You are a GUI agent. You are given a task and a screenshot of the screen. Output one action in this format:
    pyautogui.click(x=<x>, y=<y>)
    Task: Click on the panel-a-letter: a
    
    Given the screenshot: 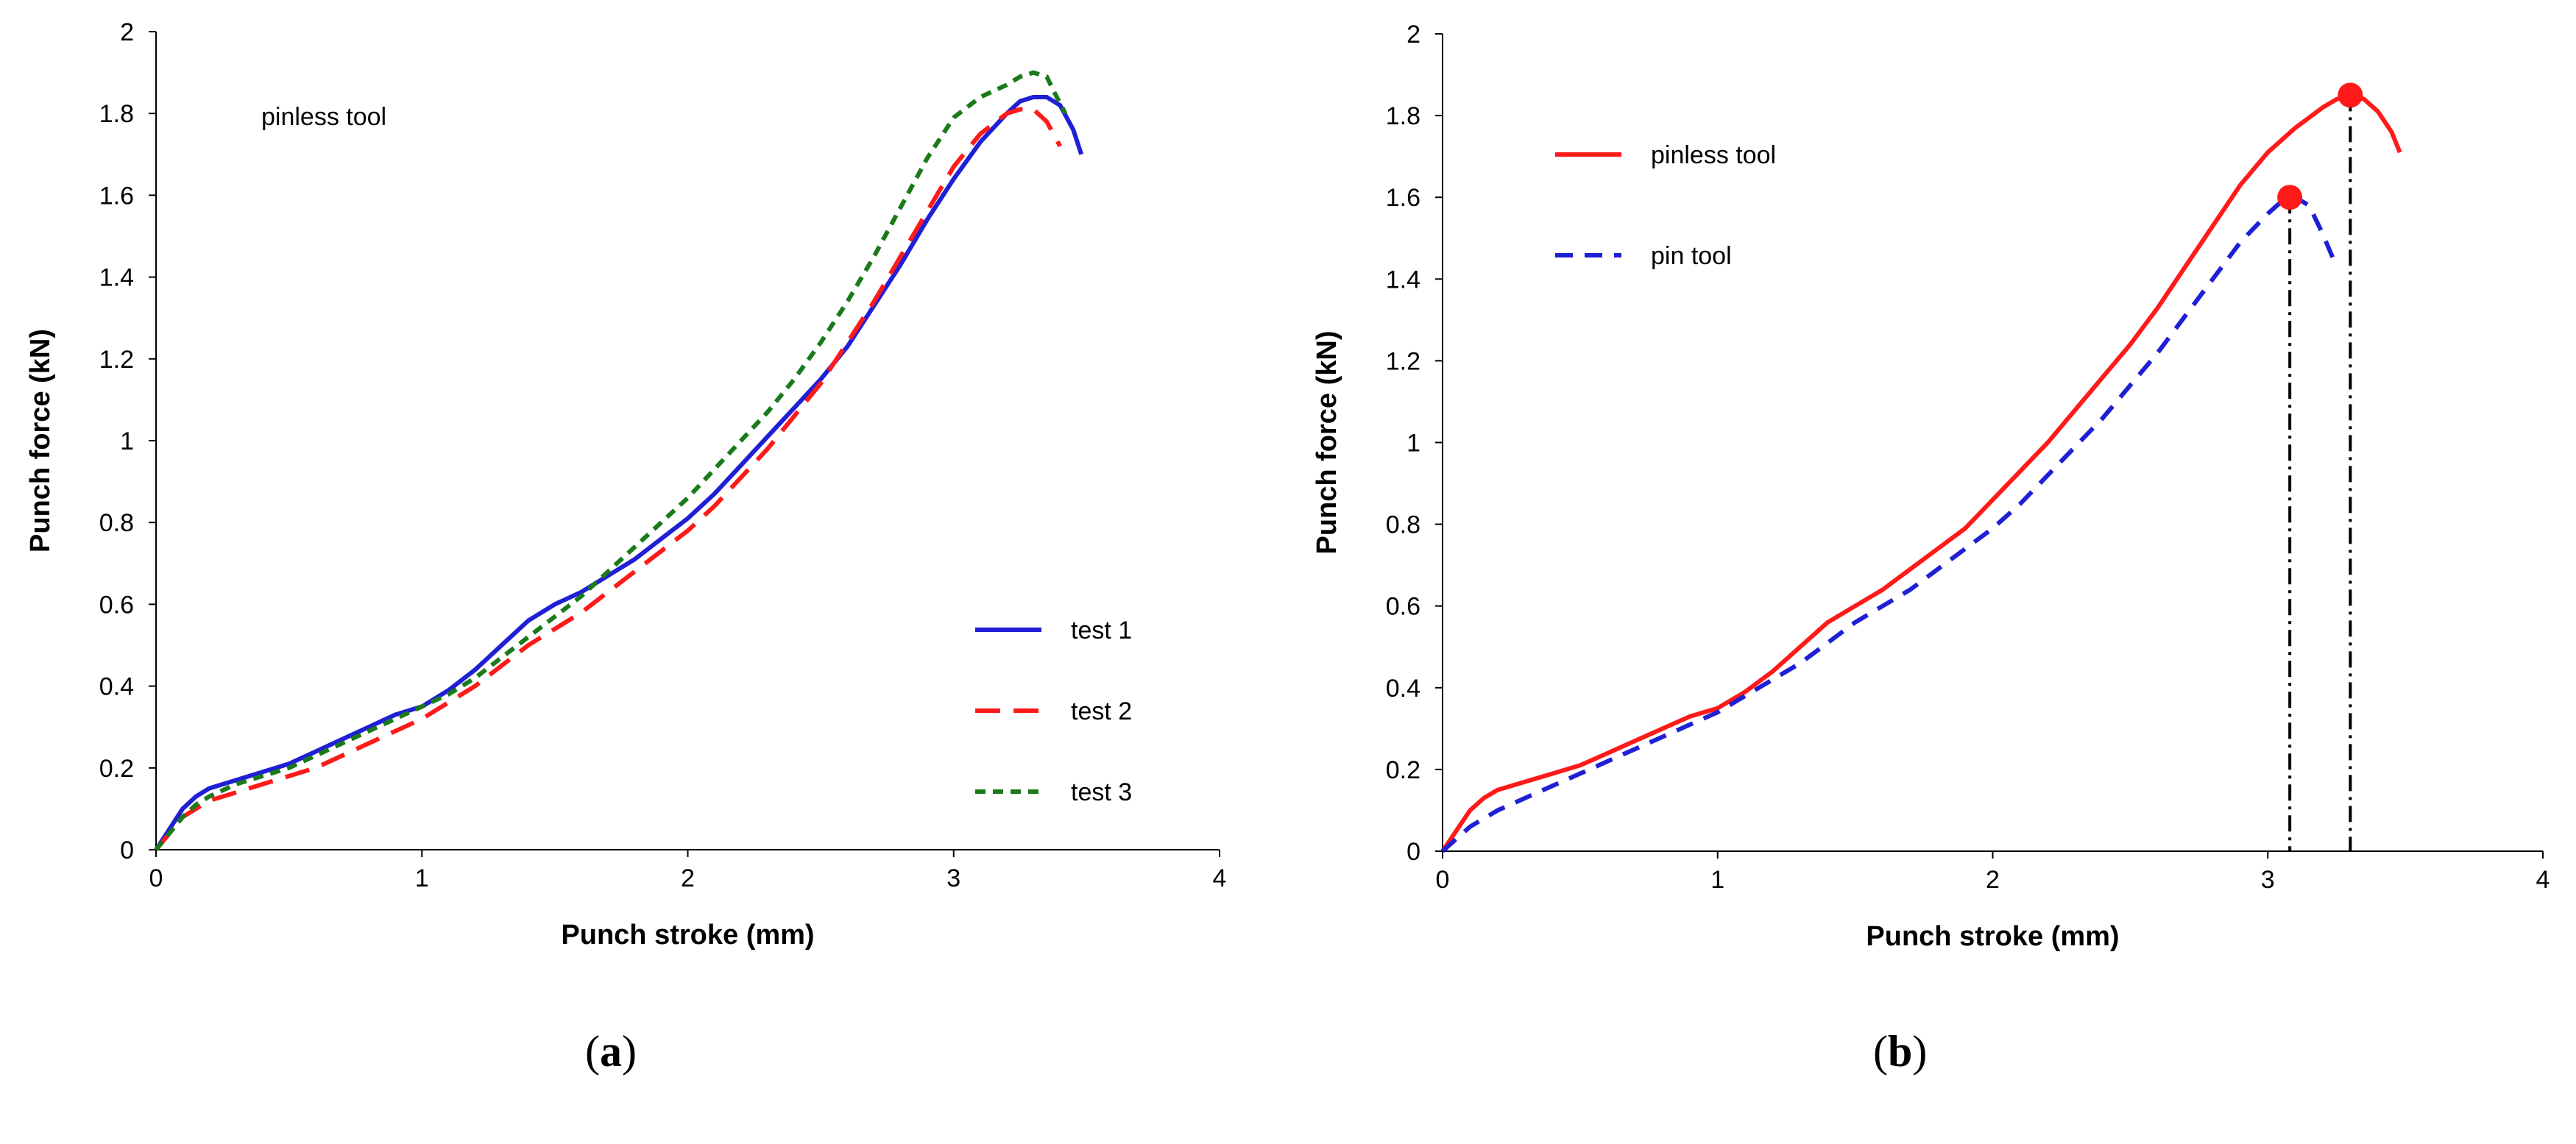 What is the action you would take?
    pyautogui.click(x=610, y=1051)
    